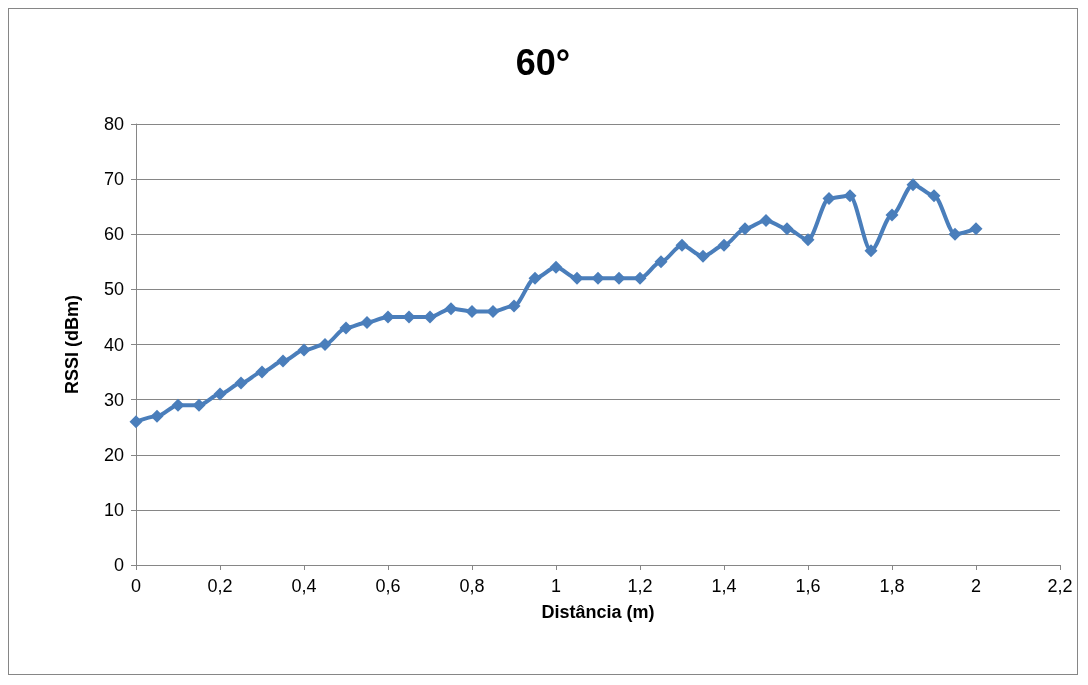 The width and height of the screenshot is (1088, 685). Describe the element at coordinates (1060, 586) in the screenshot. I see `x-tick-label: 2,2` at that location.